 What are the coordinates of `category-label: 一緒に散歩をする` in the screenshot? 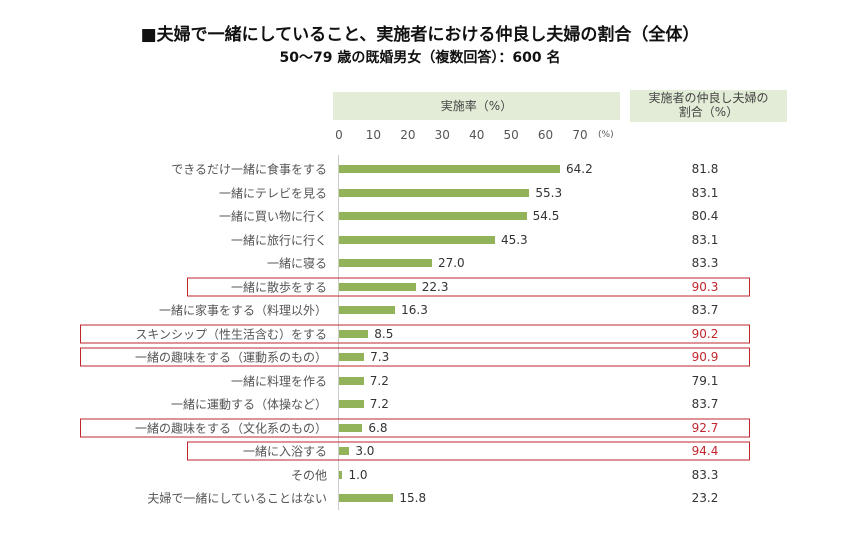 It's located at (278, 287).